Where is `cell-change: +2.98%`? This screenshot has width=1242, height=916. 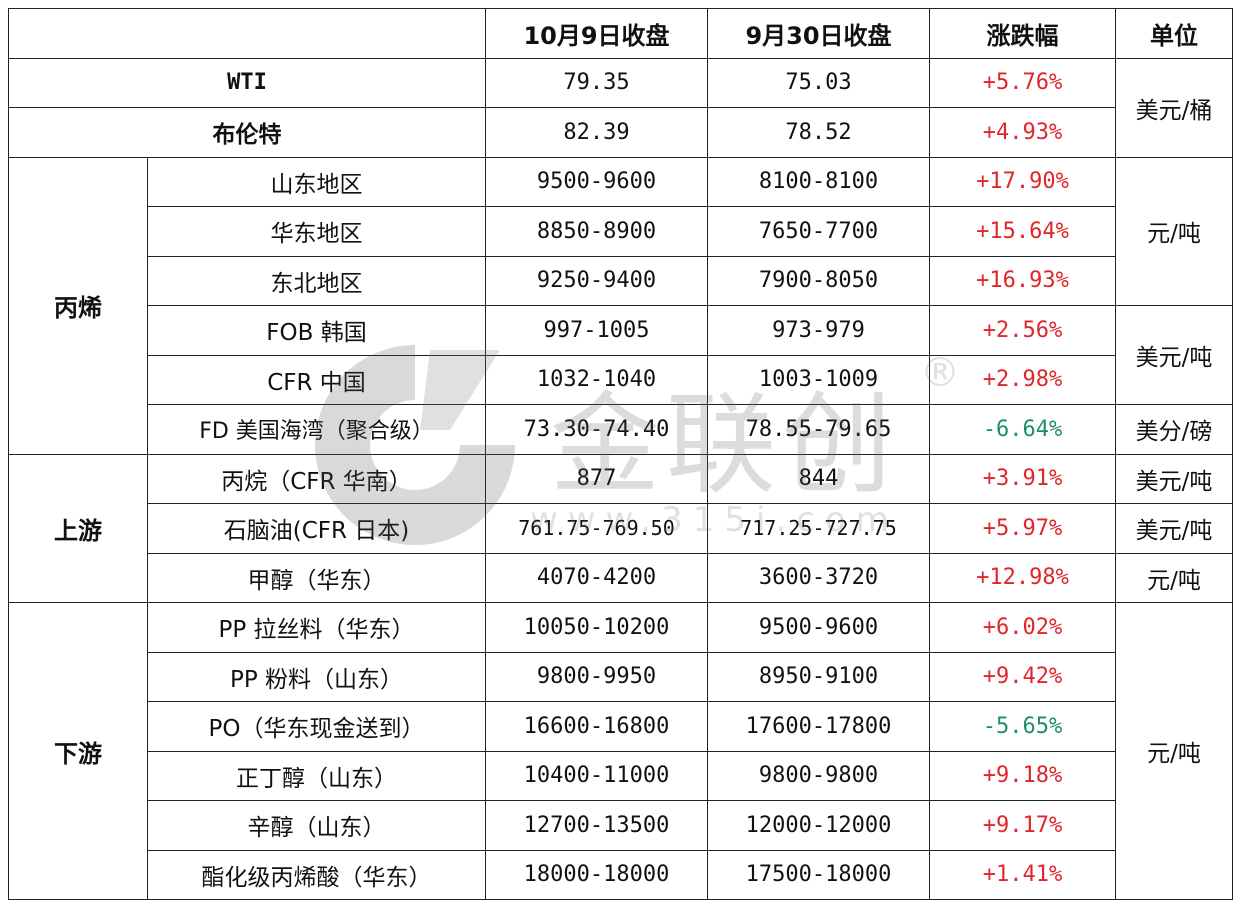
cell-change: +2.98% is located at coordinates (1022, 379).